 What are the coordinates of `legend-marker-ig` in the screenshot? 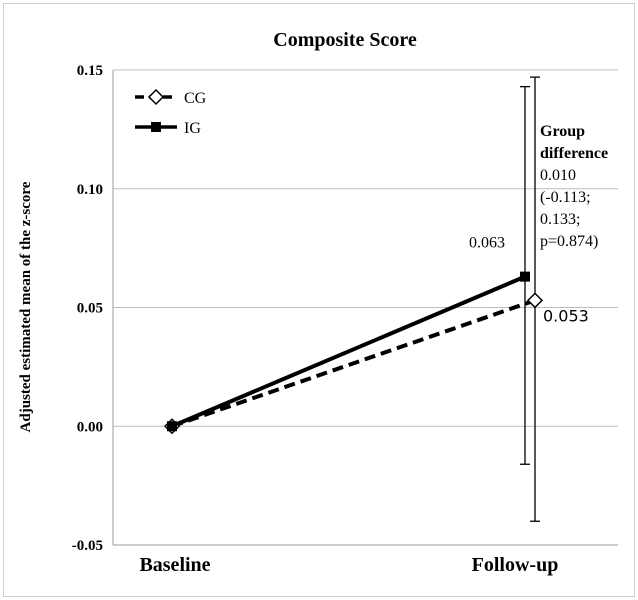 It's located at (156, 127).